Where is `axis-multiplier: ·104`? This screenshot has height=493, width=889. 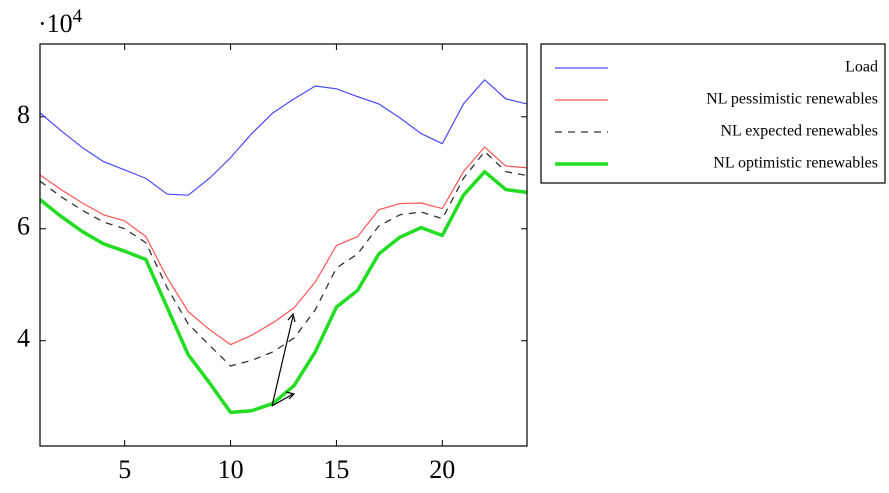
axis-multiplier: ·104 is located at coordinates (60, 22).